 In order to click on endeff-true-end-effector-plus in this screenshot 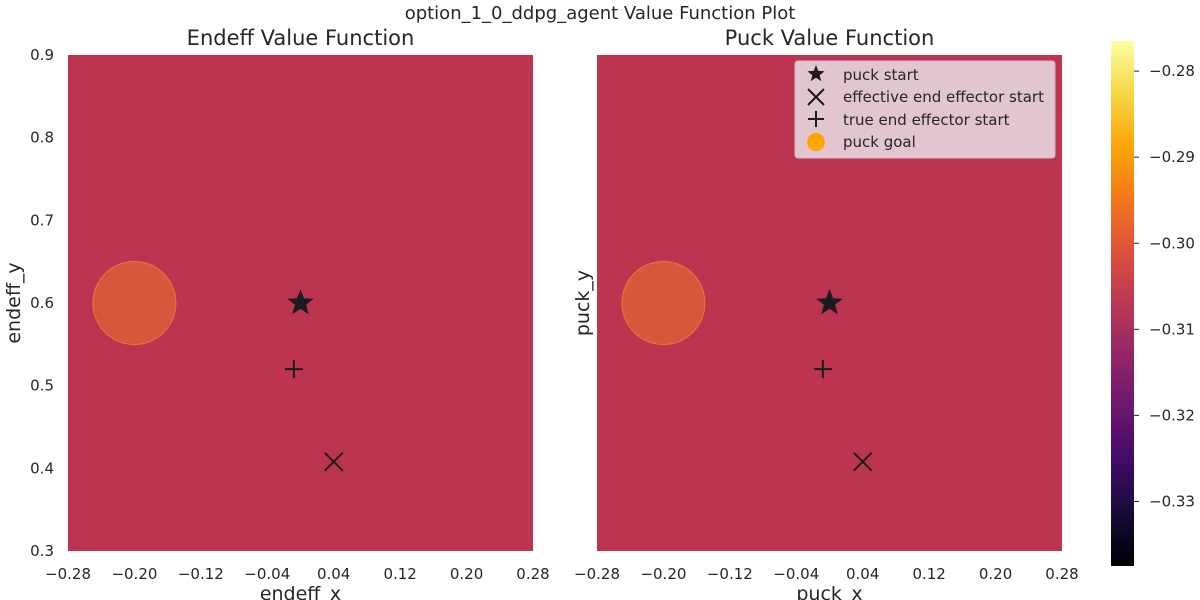, I will do `click(293, 369)`.